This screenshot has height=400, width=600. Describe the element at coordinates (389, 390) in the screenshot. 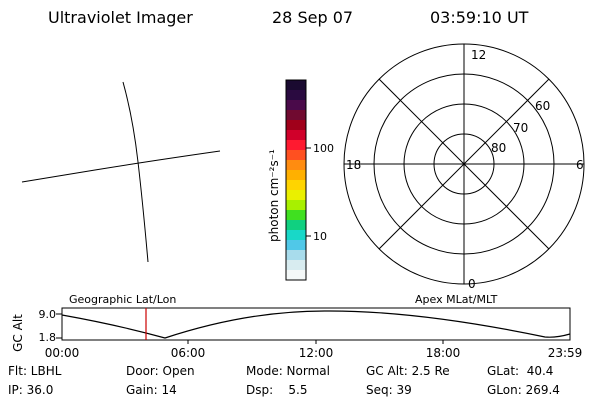

I see `seq-readout: Seq: 39` at that location.